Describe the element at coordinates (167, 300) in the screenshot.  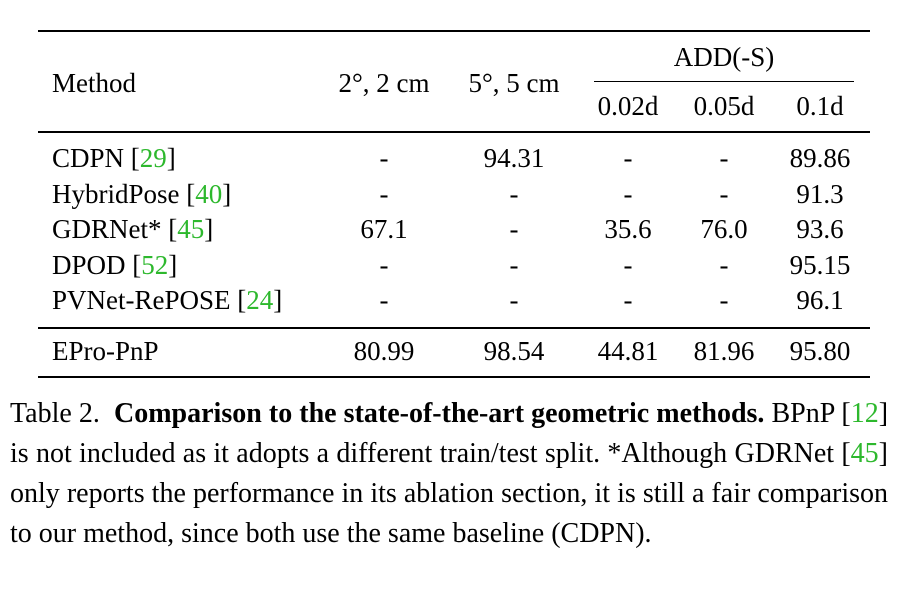
I see `row-method-pvnet-repose: PVNet-RePOSE [24]` at that location.